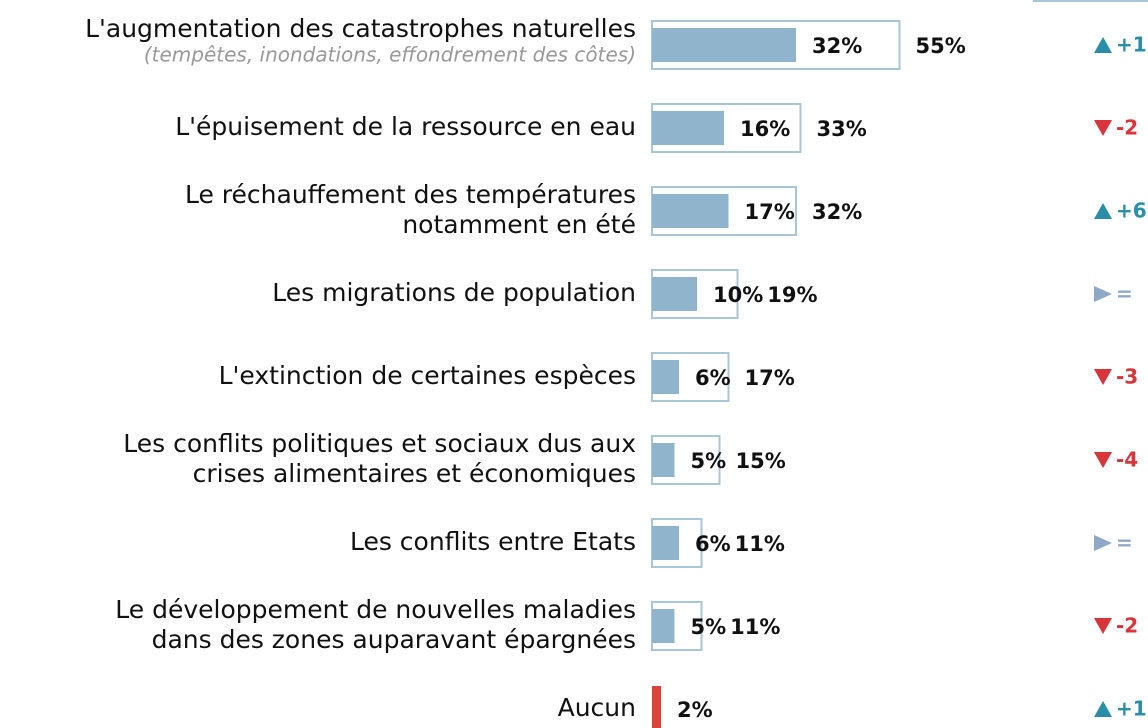 Image resolution: width=1148 pixels, height=728 pixels. Describe the element at coordinates (375, 609) in the screenshot. I see `category-label: Le développement de nouvelles maladies` at that location.